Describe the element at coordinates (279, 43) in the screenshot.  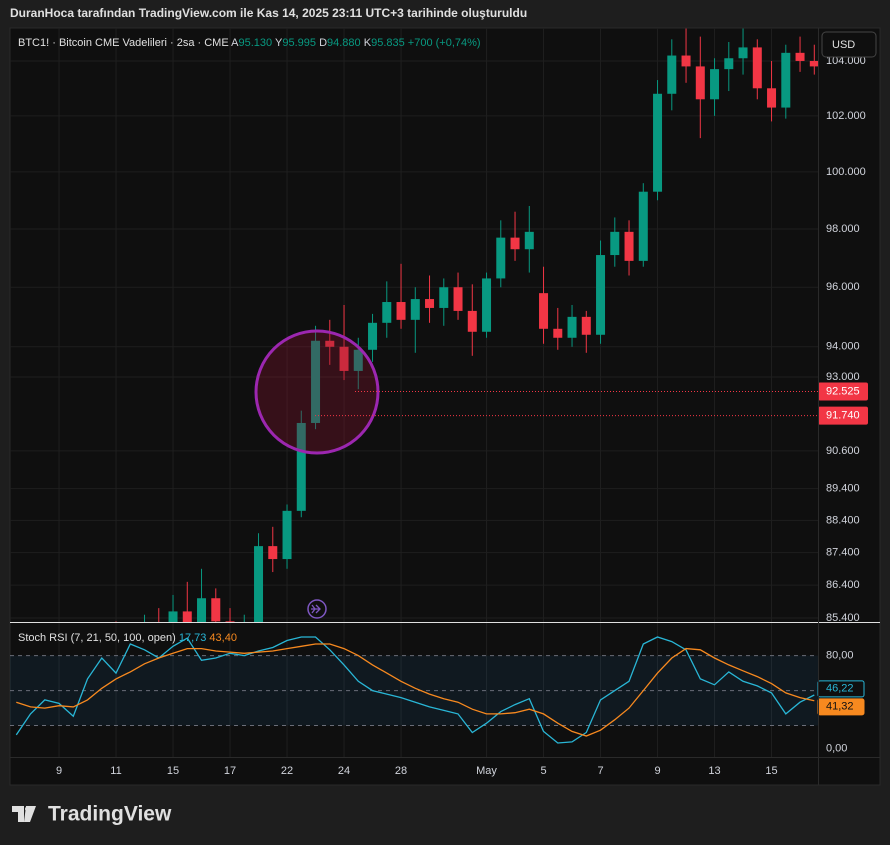
I see `ohlc-key: Y` at that location.